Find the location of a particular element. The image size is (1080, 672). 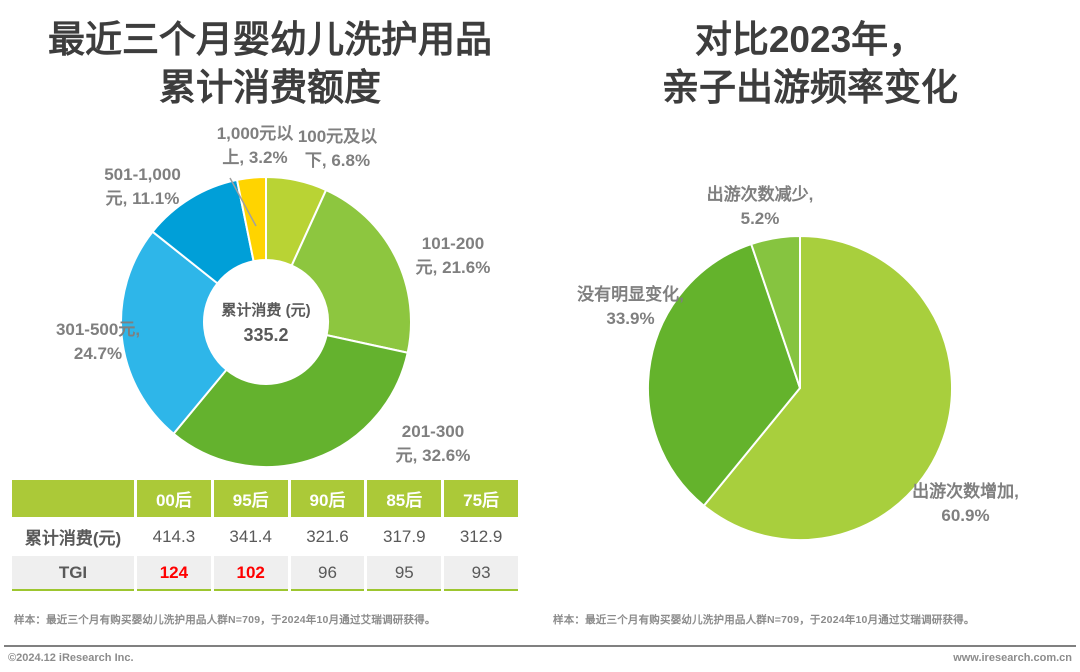

footer-divider is located at coordinates (540, 646).